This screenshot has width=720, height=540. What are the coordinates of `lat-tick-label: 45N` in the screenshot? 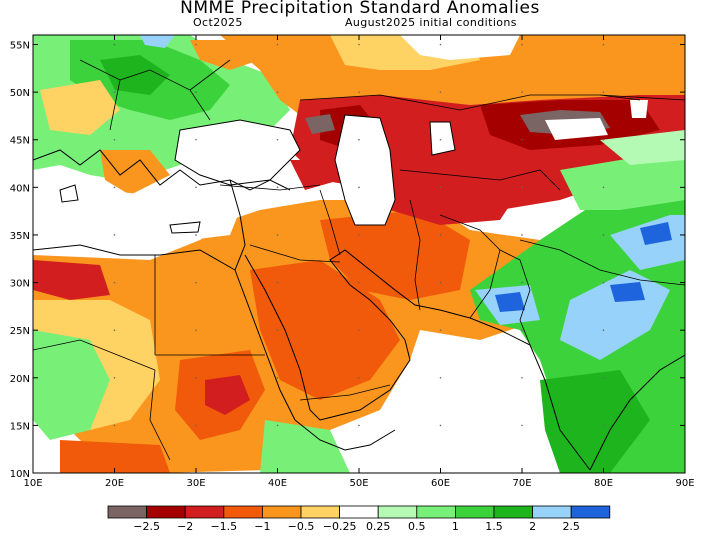 It's located at (20, 141).